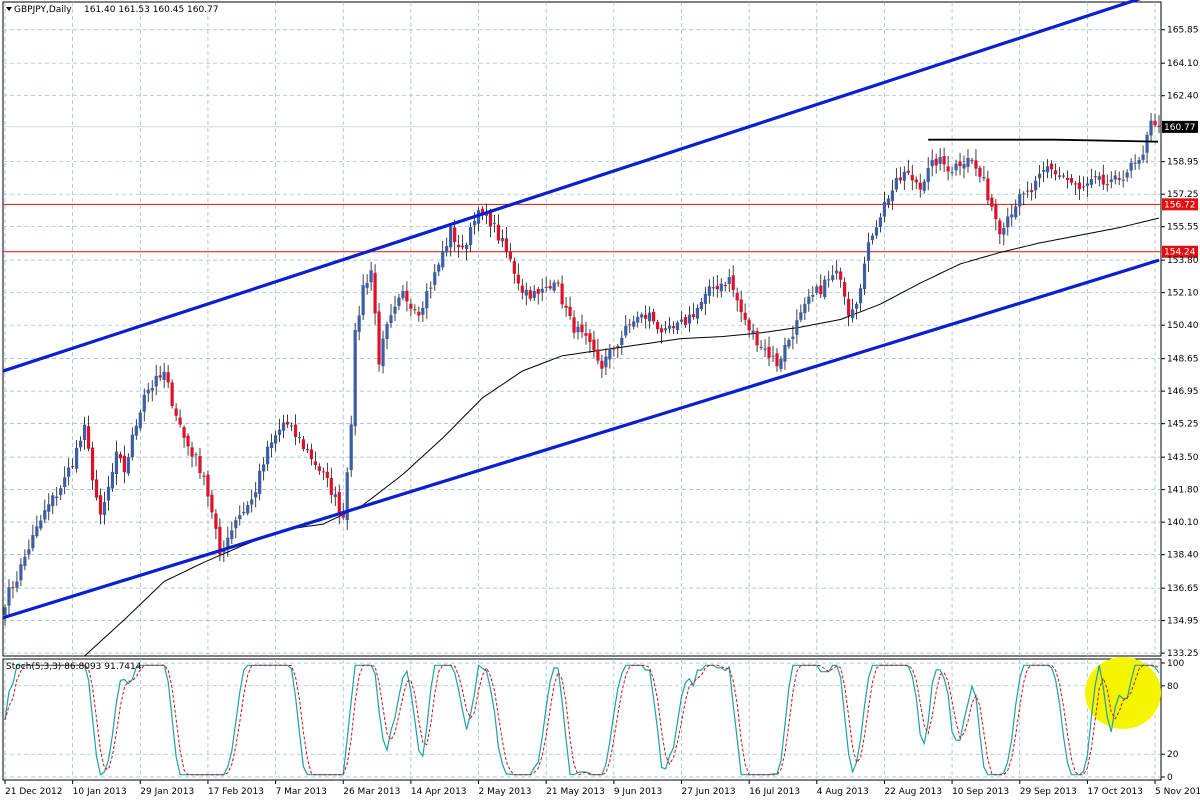 This screenshot has height=800, width=1200. What do you see at coordinates (1180, 204) in the screenshot?
I see `level-price-tag` at bounding box center [1180, 204].